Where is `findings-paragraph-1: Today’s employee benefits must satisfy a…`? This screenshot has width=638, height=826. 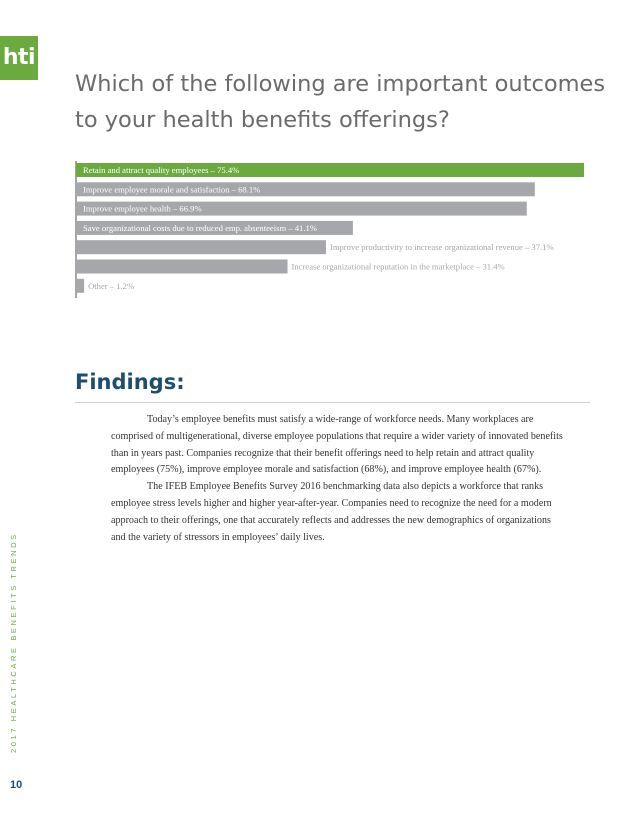 findings-paragraph-1: Today’s employee benefits must satisfy a… is located at coordinates (337, 445).